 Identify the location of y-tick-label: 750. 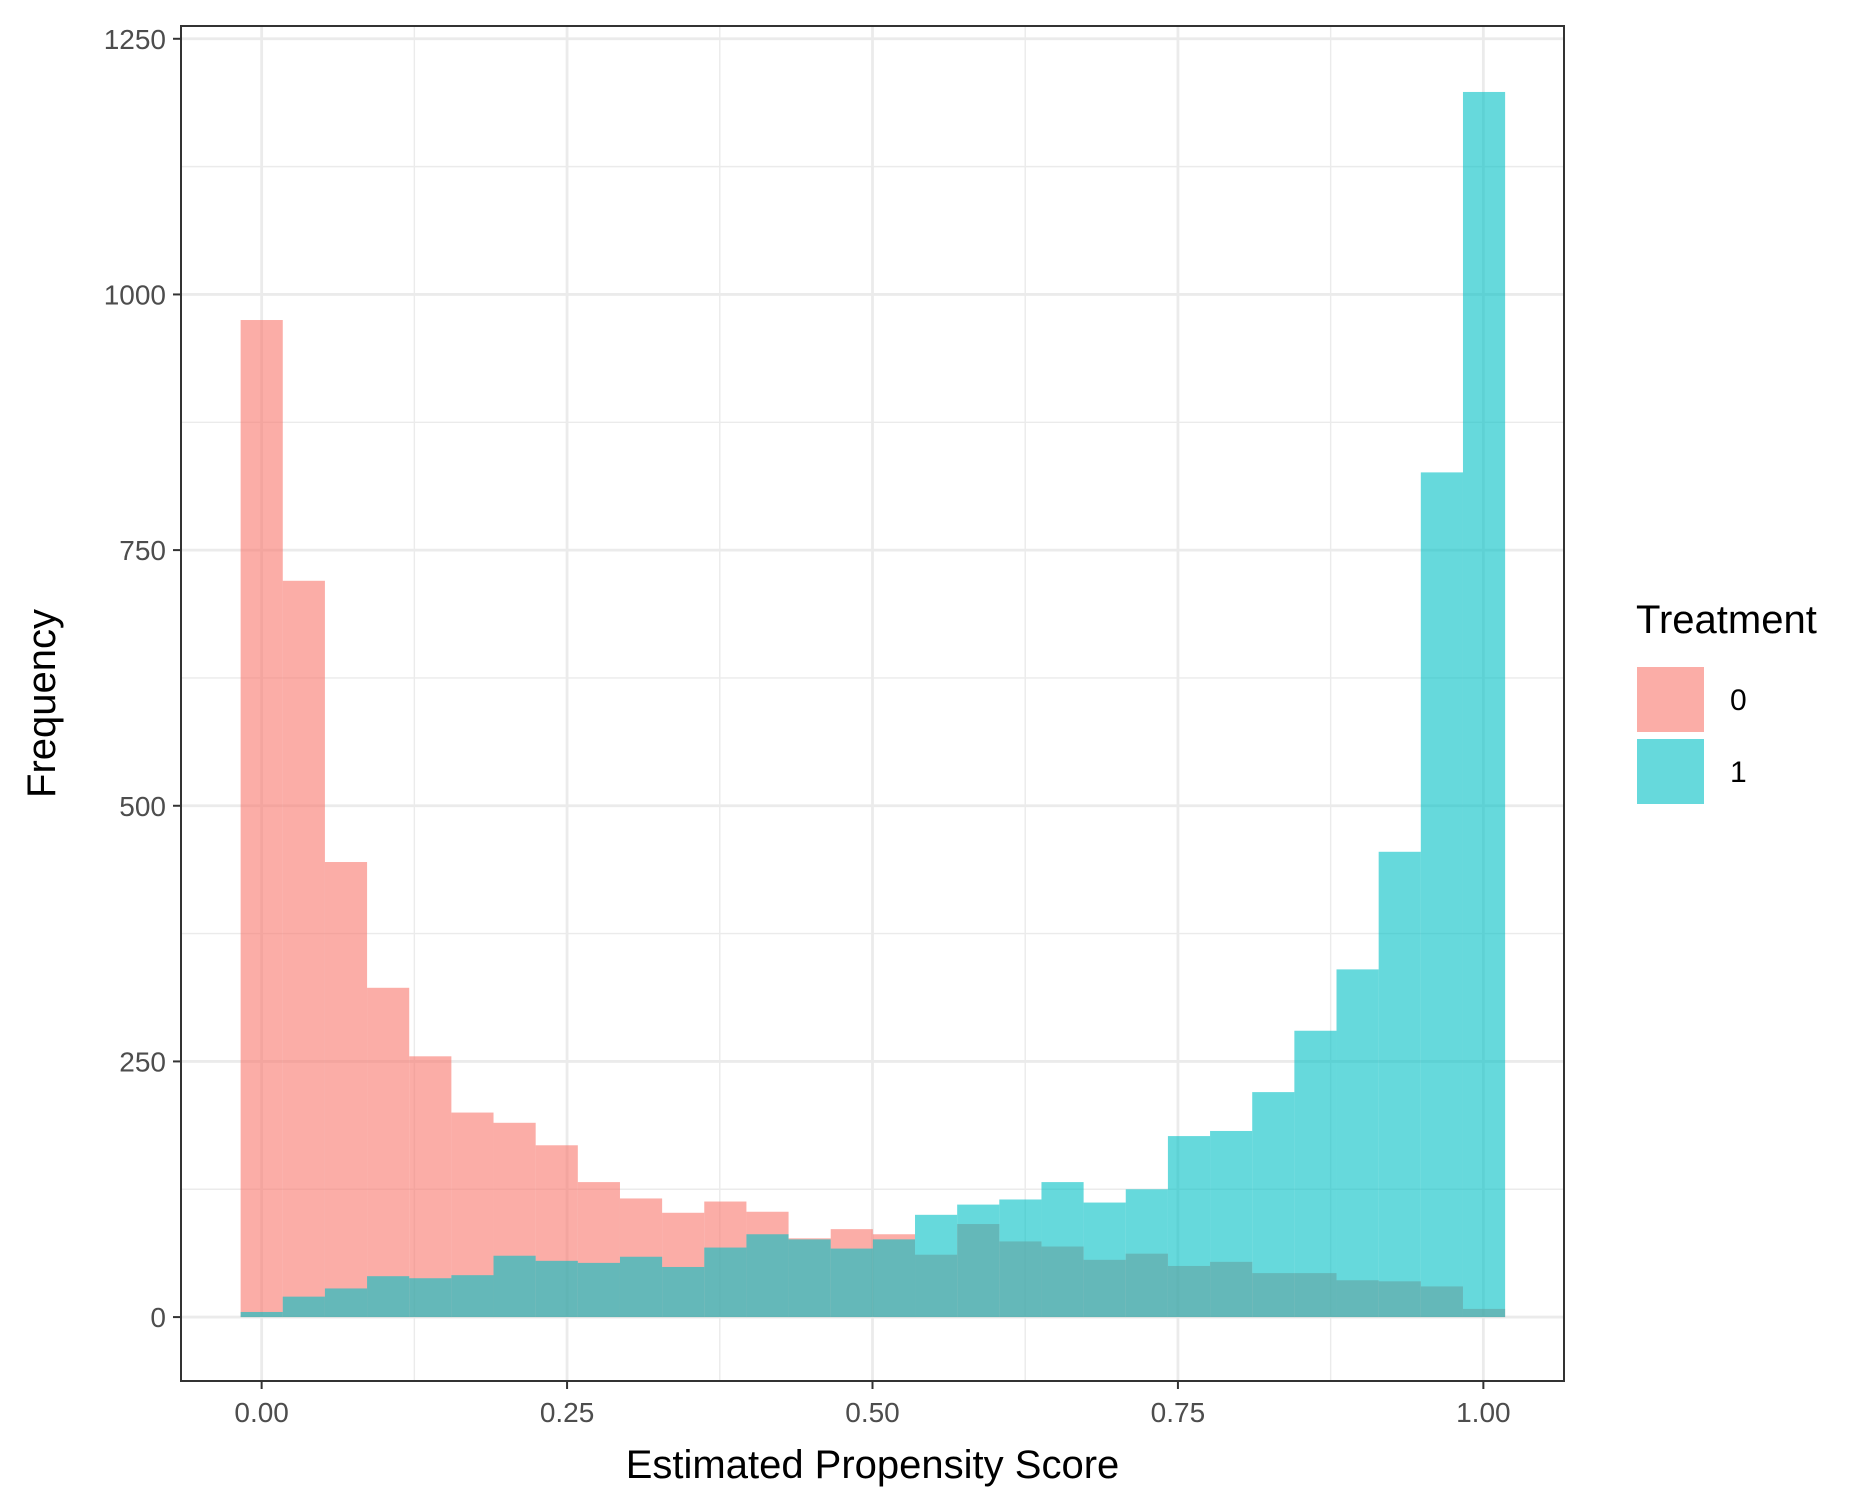
(142, 550).